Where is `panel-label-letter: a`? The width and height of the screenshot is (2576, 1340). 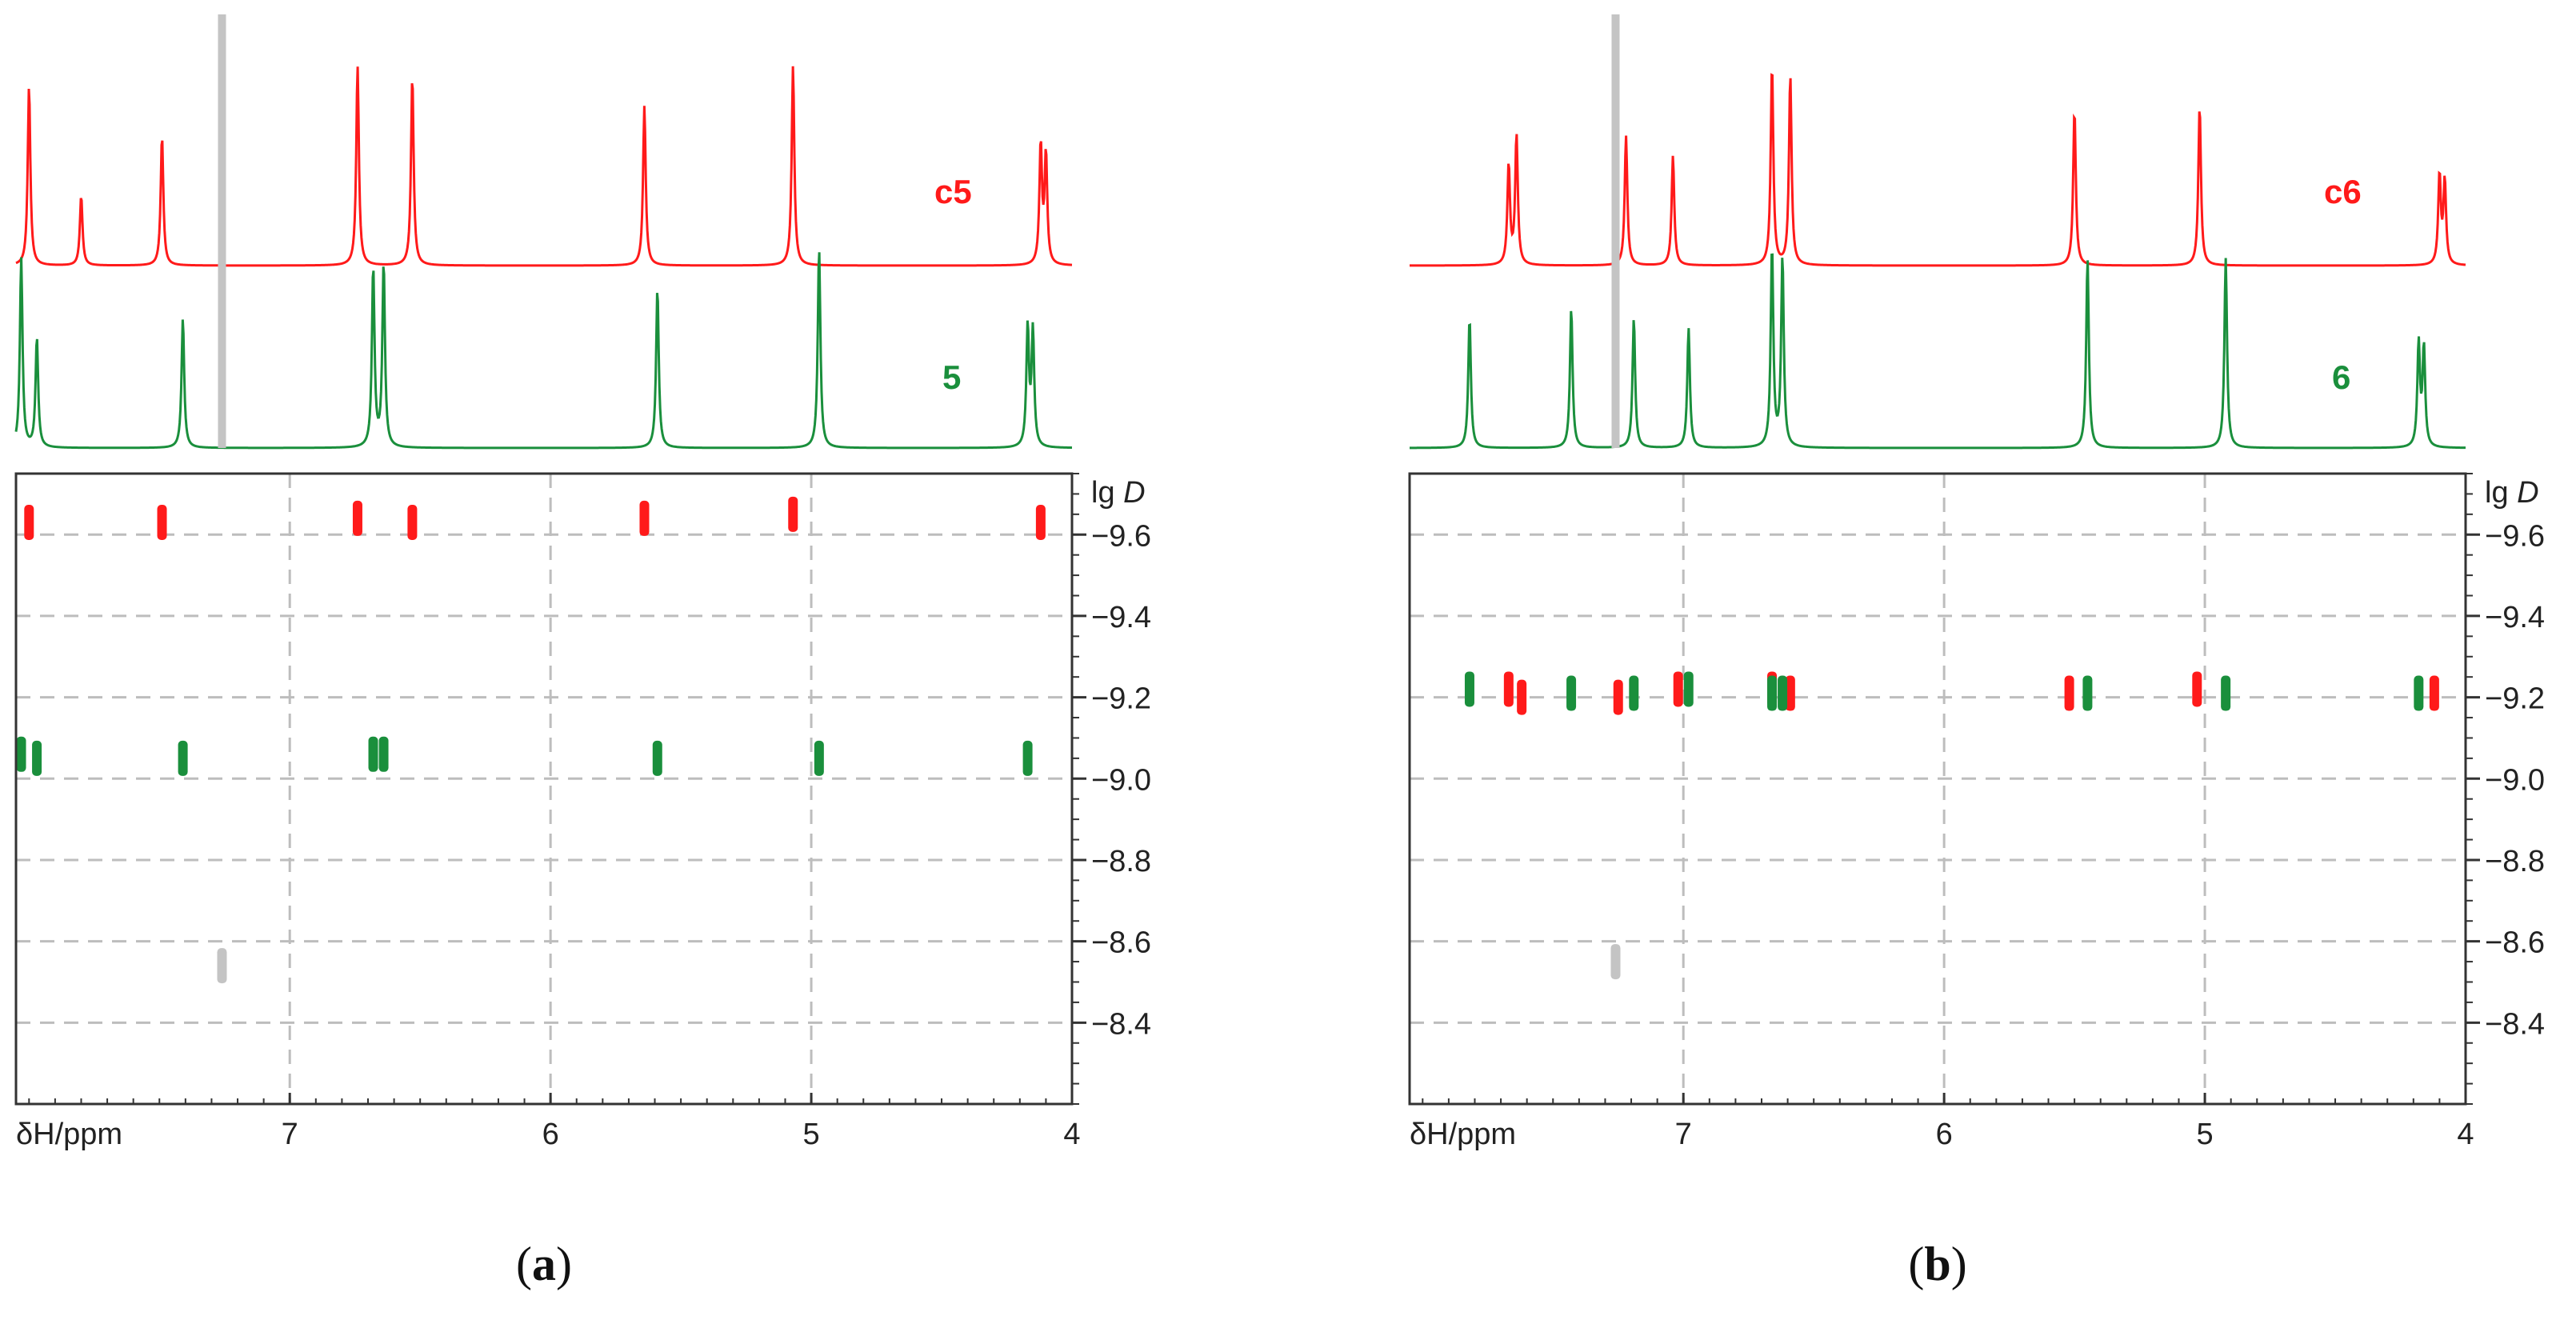
panel-label-letter: a is located at coordinates (544, 1264).